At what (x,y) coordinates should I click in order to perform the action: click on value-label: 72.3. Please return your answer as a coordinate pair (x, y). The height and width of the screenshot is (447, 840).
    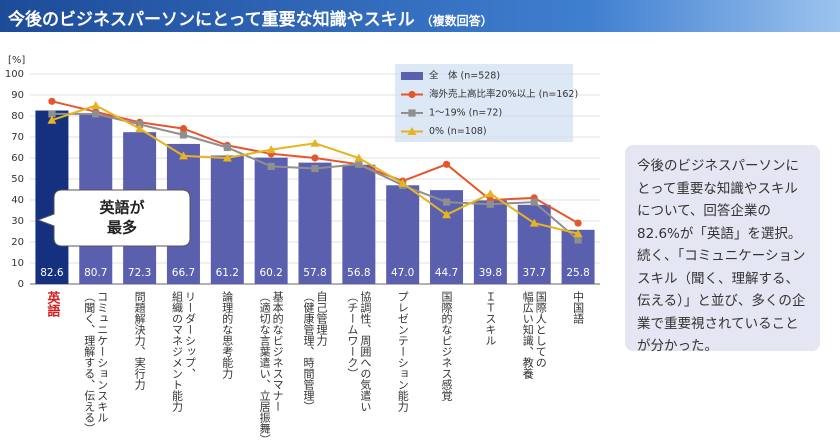
    Looking at the image, I should click on (139, 273).